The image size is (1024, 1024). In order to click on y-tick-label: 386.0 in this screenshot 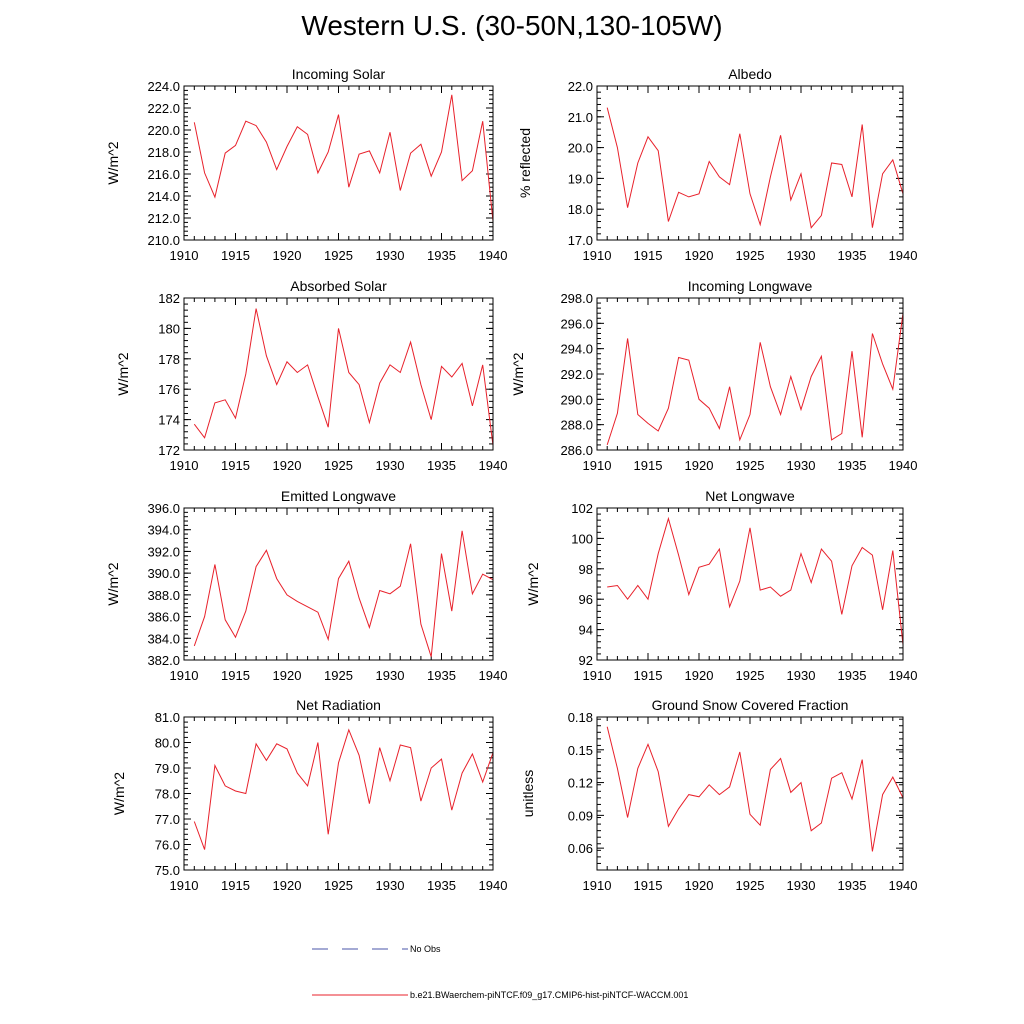, I will do `click(163, 617)`.